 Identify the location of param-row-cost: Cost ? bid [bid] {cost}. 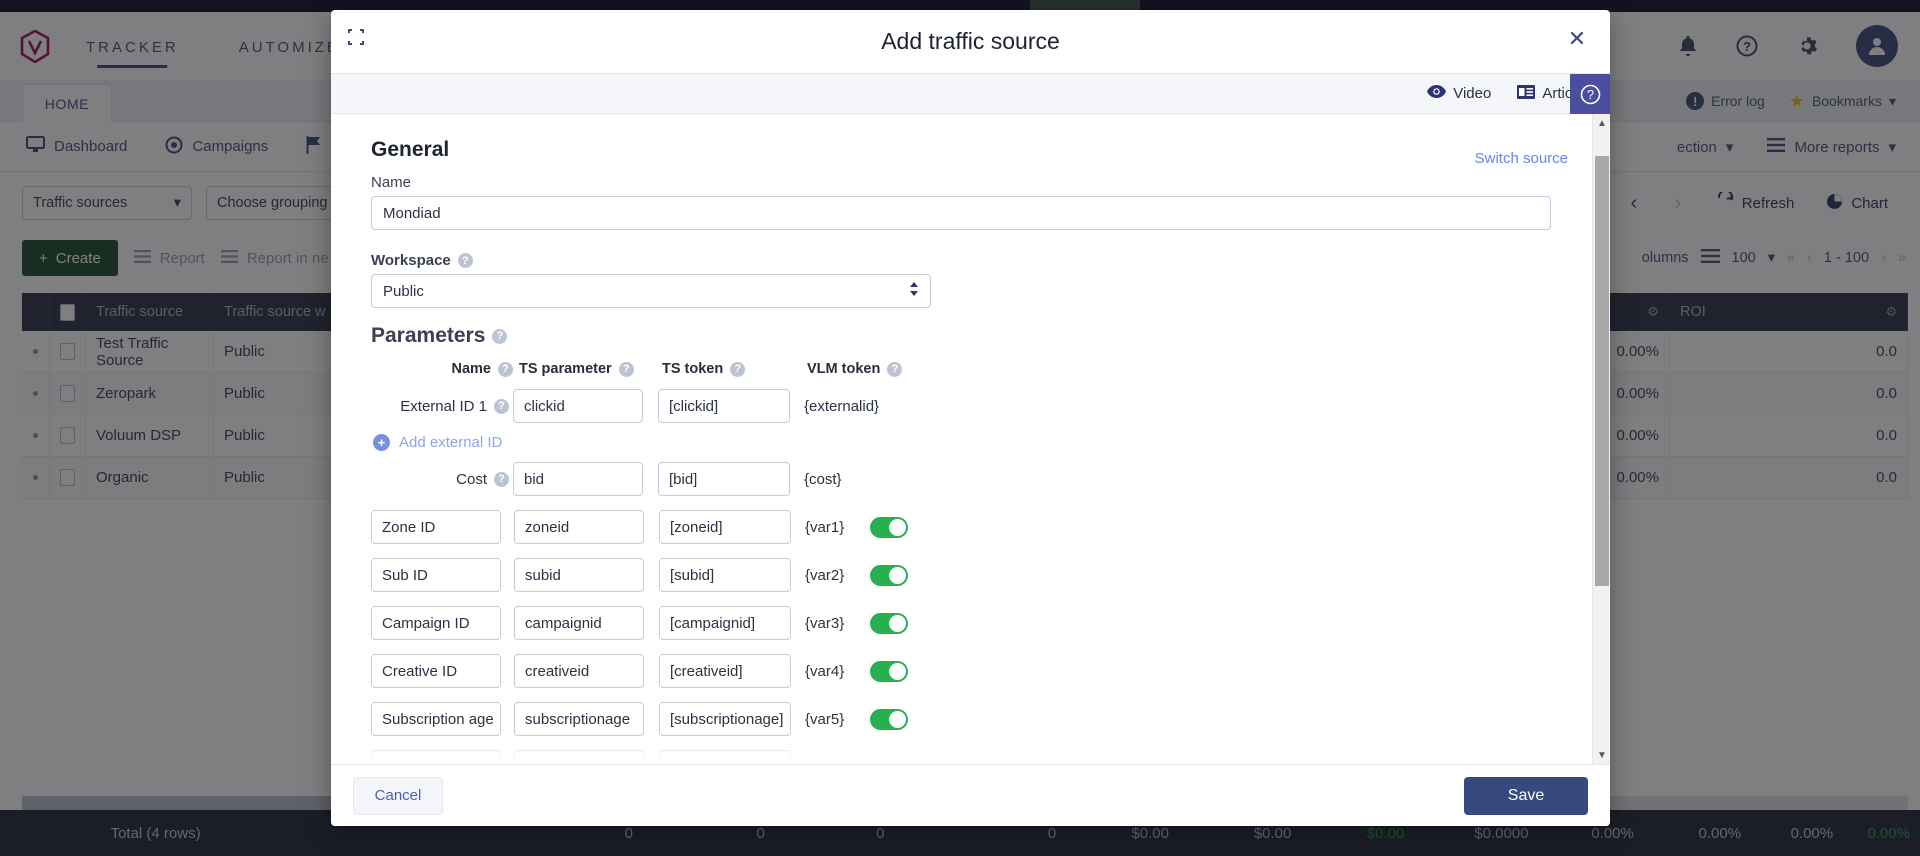
(970, 479).